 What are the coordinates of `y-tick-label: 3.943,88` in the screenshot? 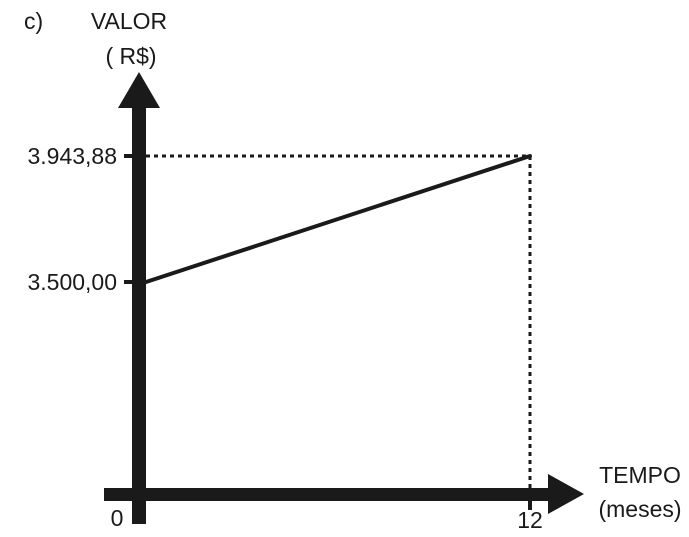 It's located at (72, 156).